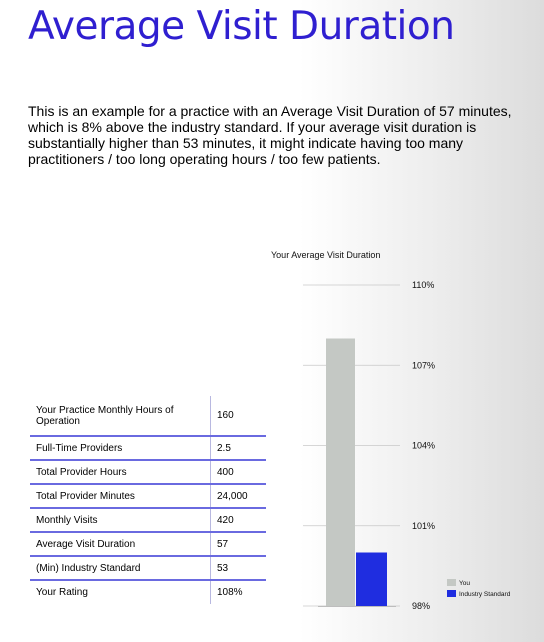 This screenshot has height=642, width=544. I want to click on metric-label: Average Visit Duration, so click(120, 544).